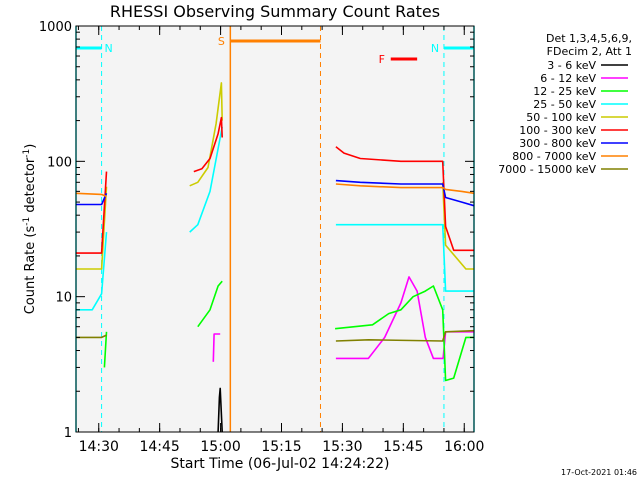 Image resolution: width=640 pixels, height=480 pixels. Describe the element at coordinates (279, 464) in the screenshot. I see `x-axis-label: Start Time (06-Jul-02 14:24:22)` at that location.